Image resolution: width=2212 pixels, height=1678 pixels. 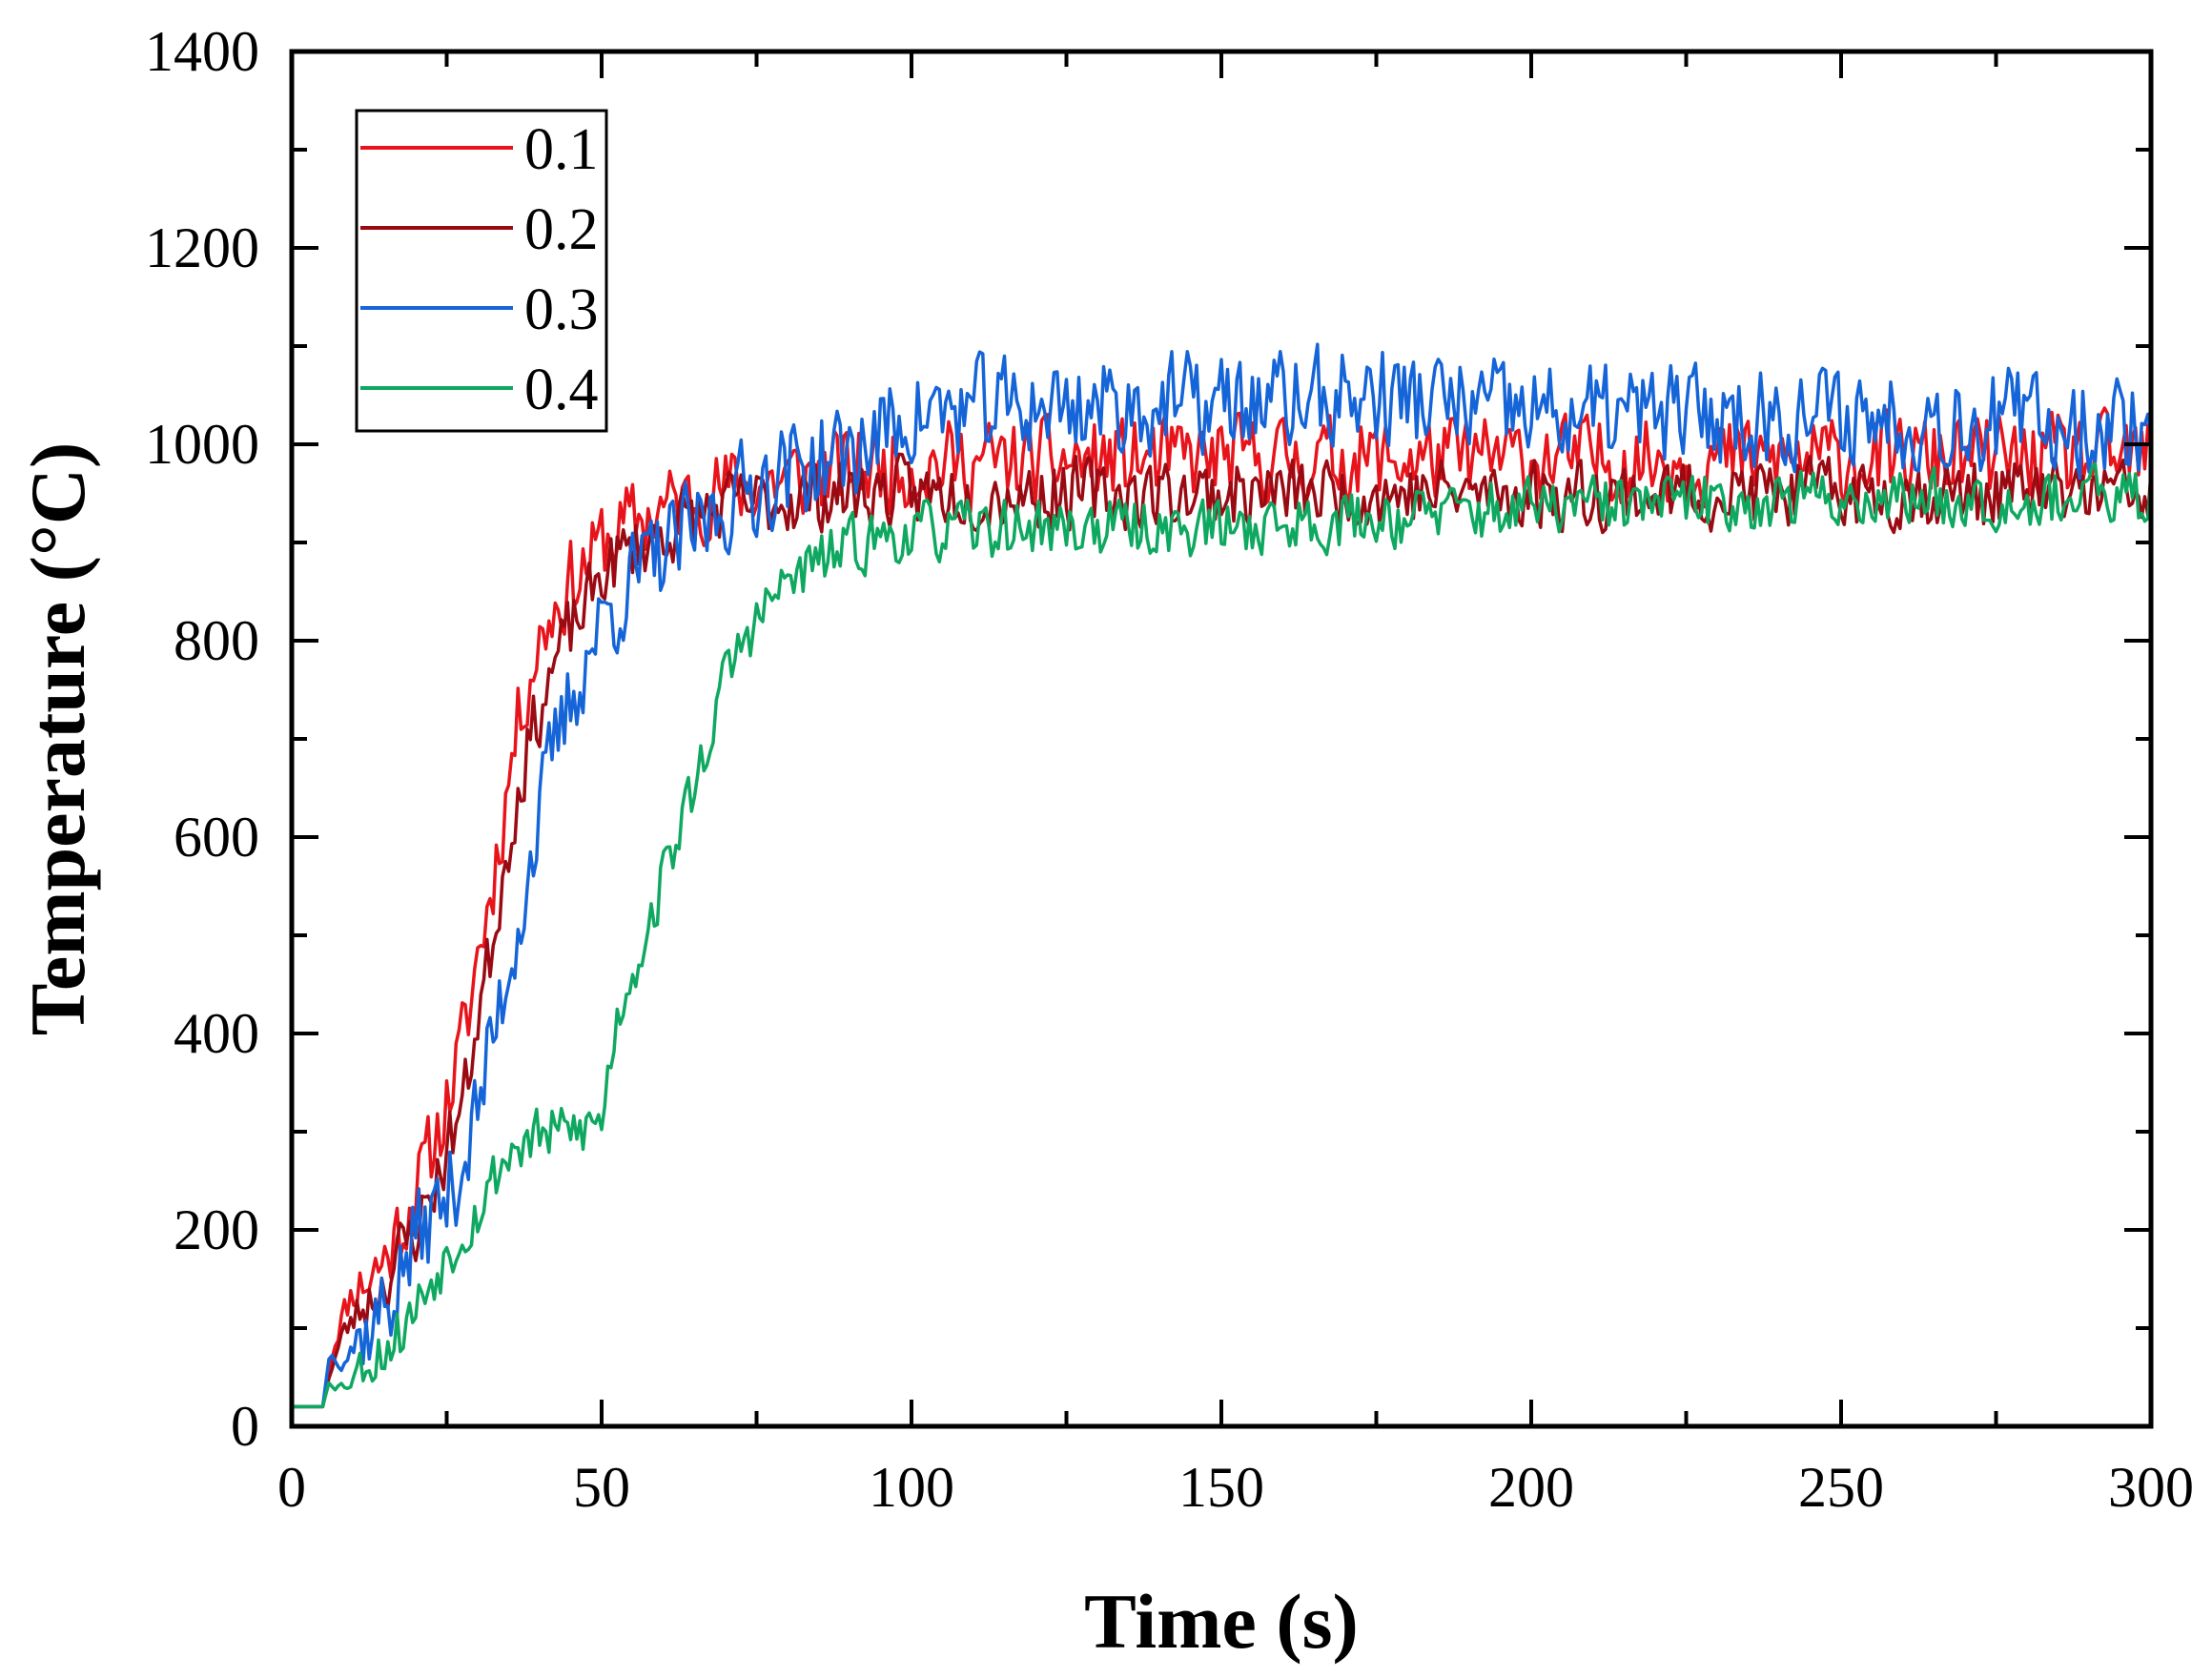 I want to click on x-tick-label: 0, so click(x=291, y=1487).